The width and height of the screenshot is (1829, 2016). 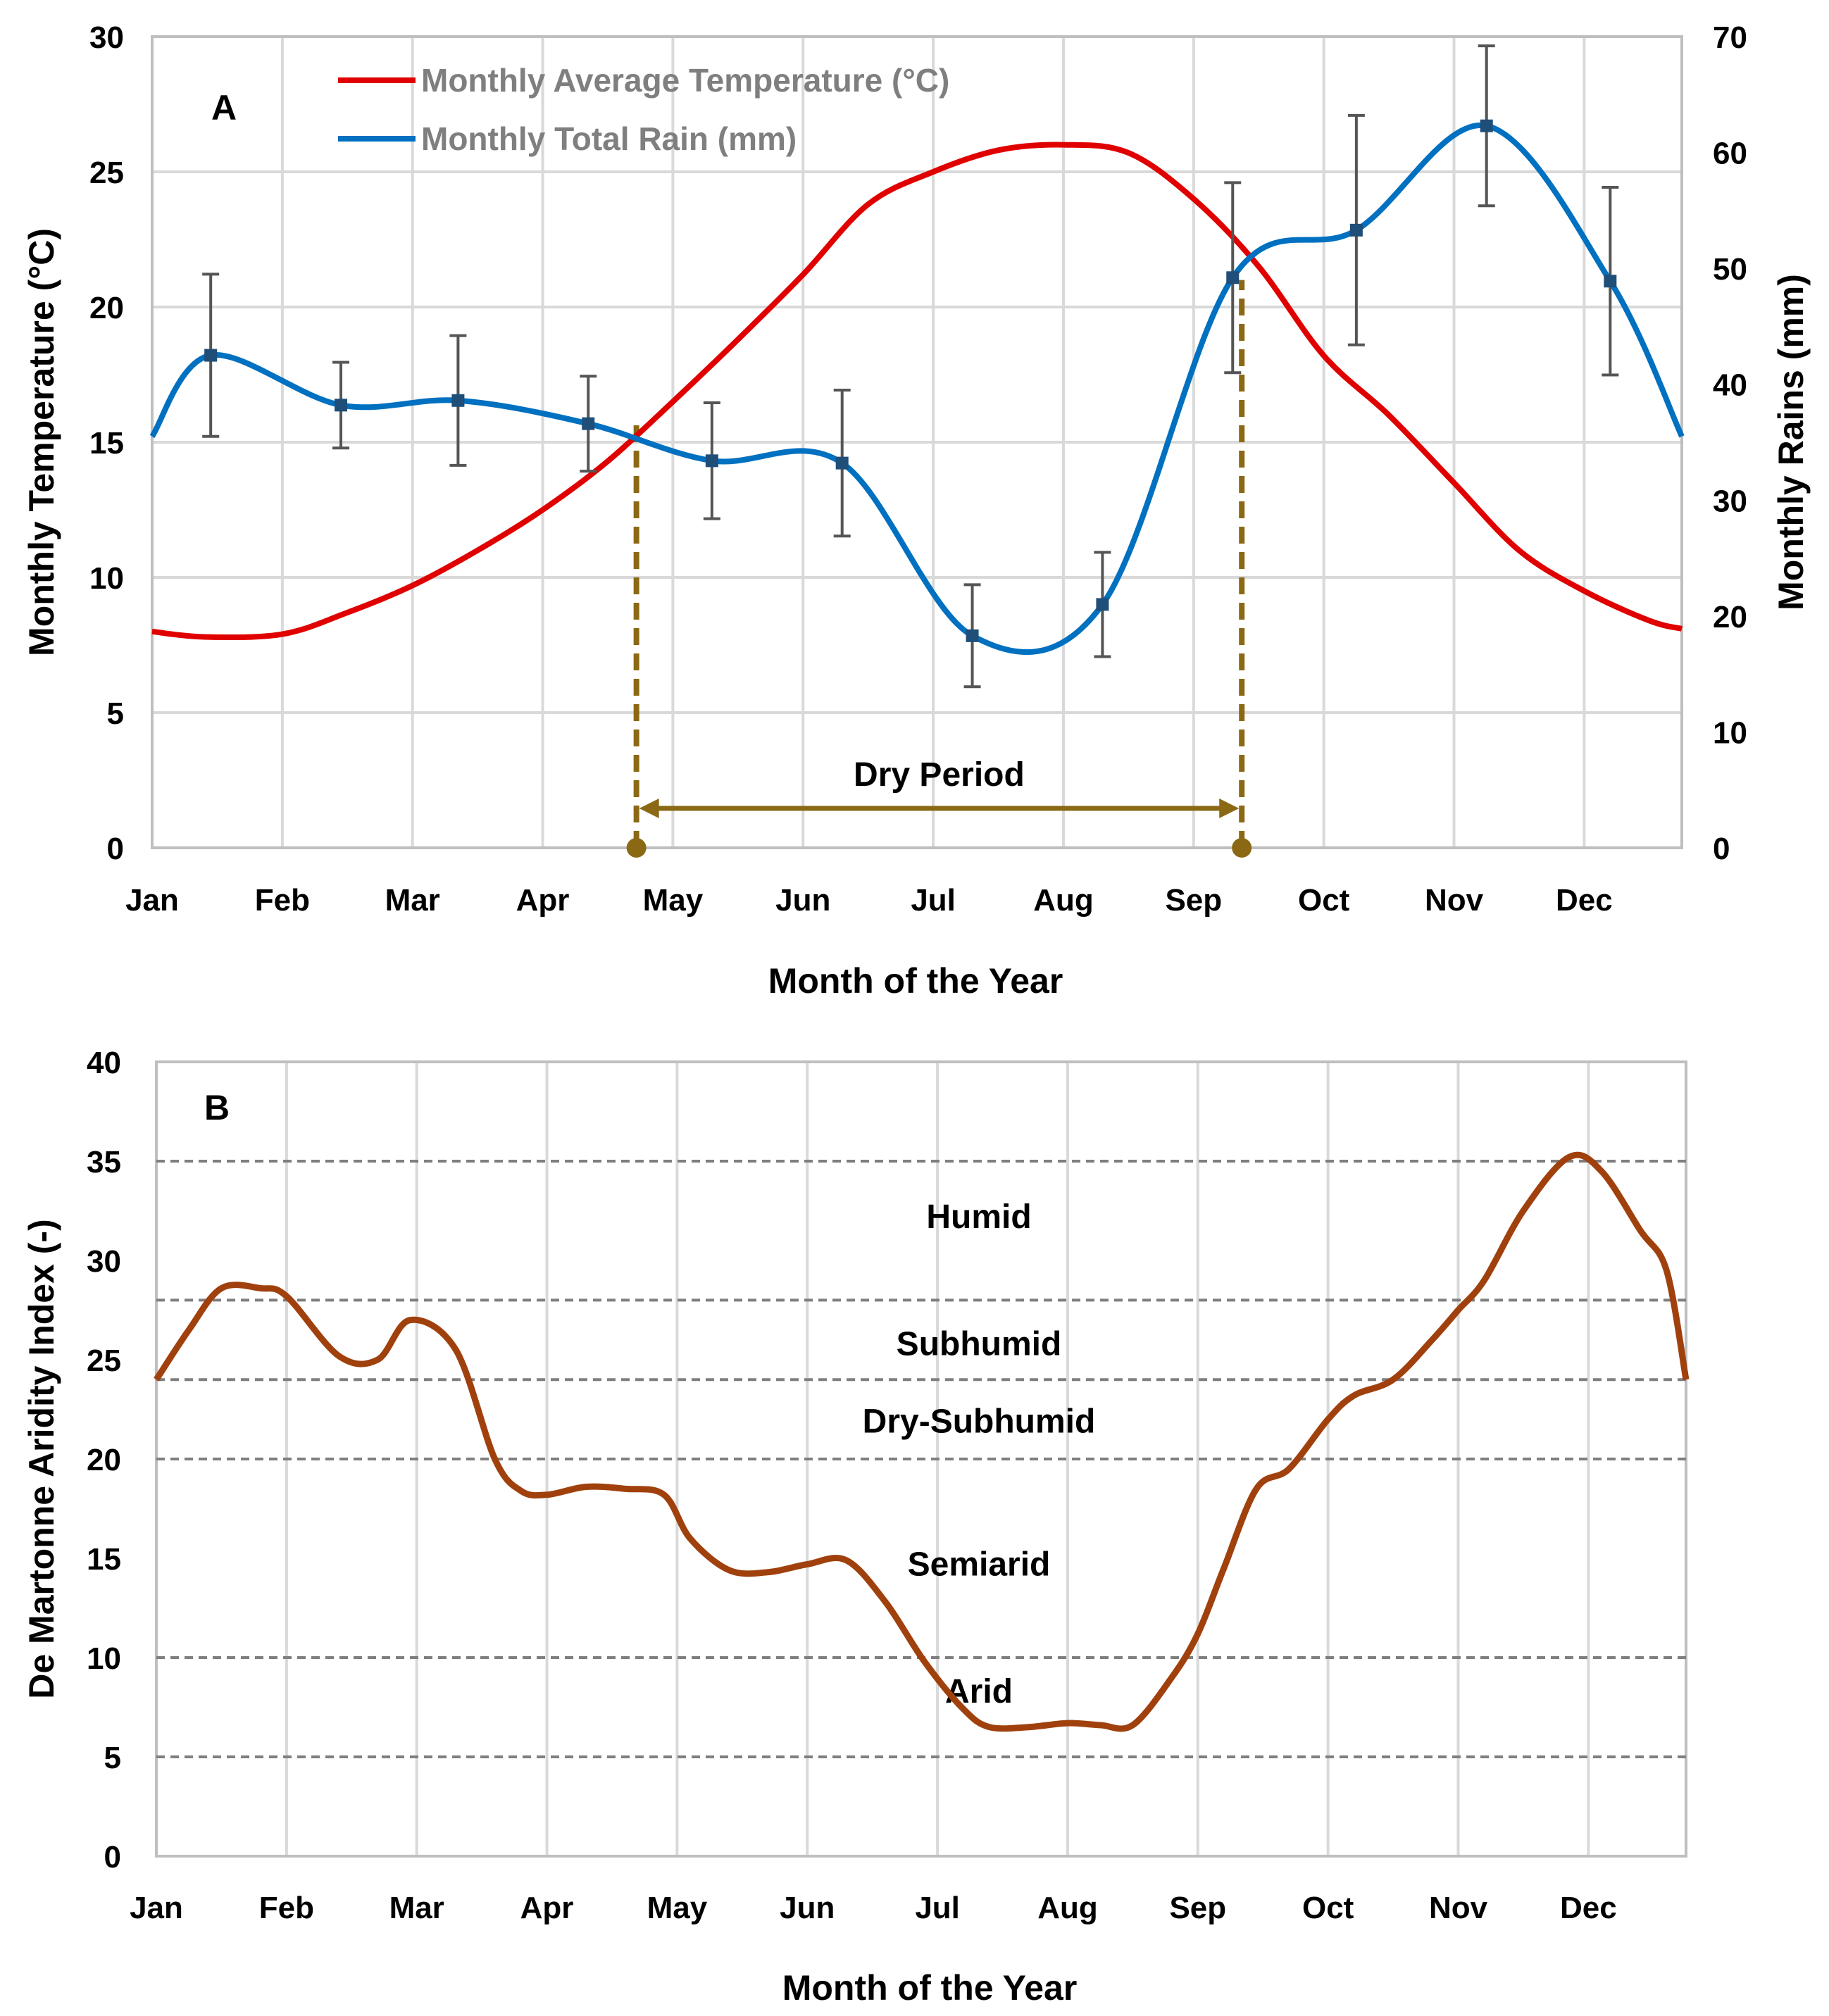 What do you see at coordinates (609, 138) in the screenshot?
I see `legend-rain-label: Monthly Total Rain (mm)` at bounding box center [609, 138].